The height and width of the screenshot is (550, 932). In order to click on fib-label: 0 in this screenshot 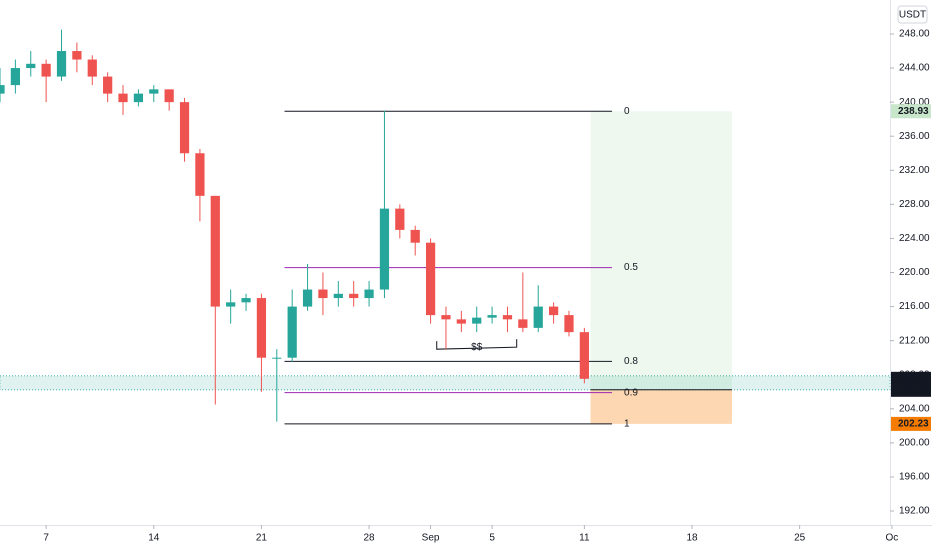, I will do `click(627, 111)`.